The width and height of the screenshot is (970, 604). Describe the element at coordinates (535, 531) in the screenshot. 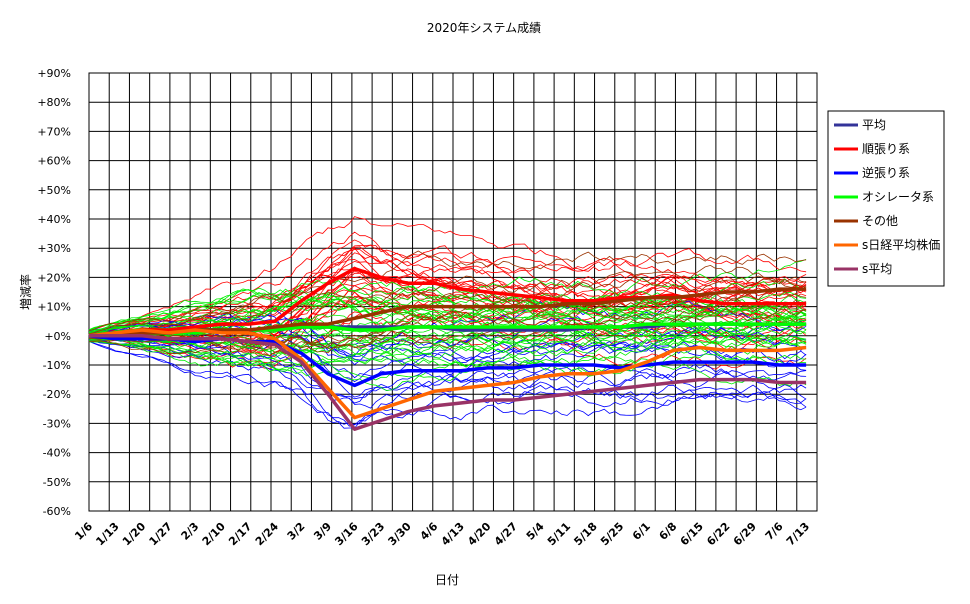

I see `x-tick-label: 5/4` at that location.